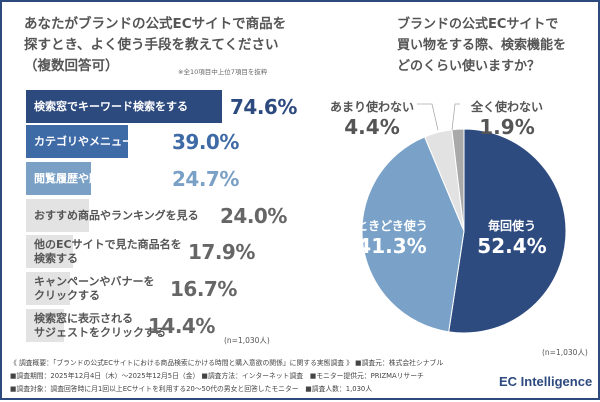 The image size is (600, 402). Describe the element at coordinates (223, 72) in the screenshot. I see `bar-chart-note: ※全10項目中上位7項目を抜粋` at that location.